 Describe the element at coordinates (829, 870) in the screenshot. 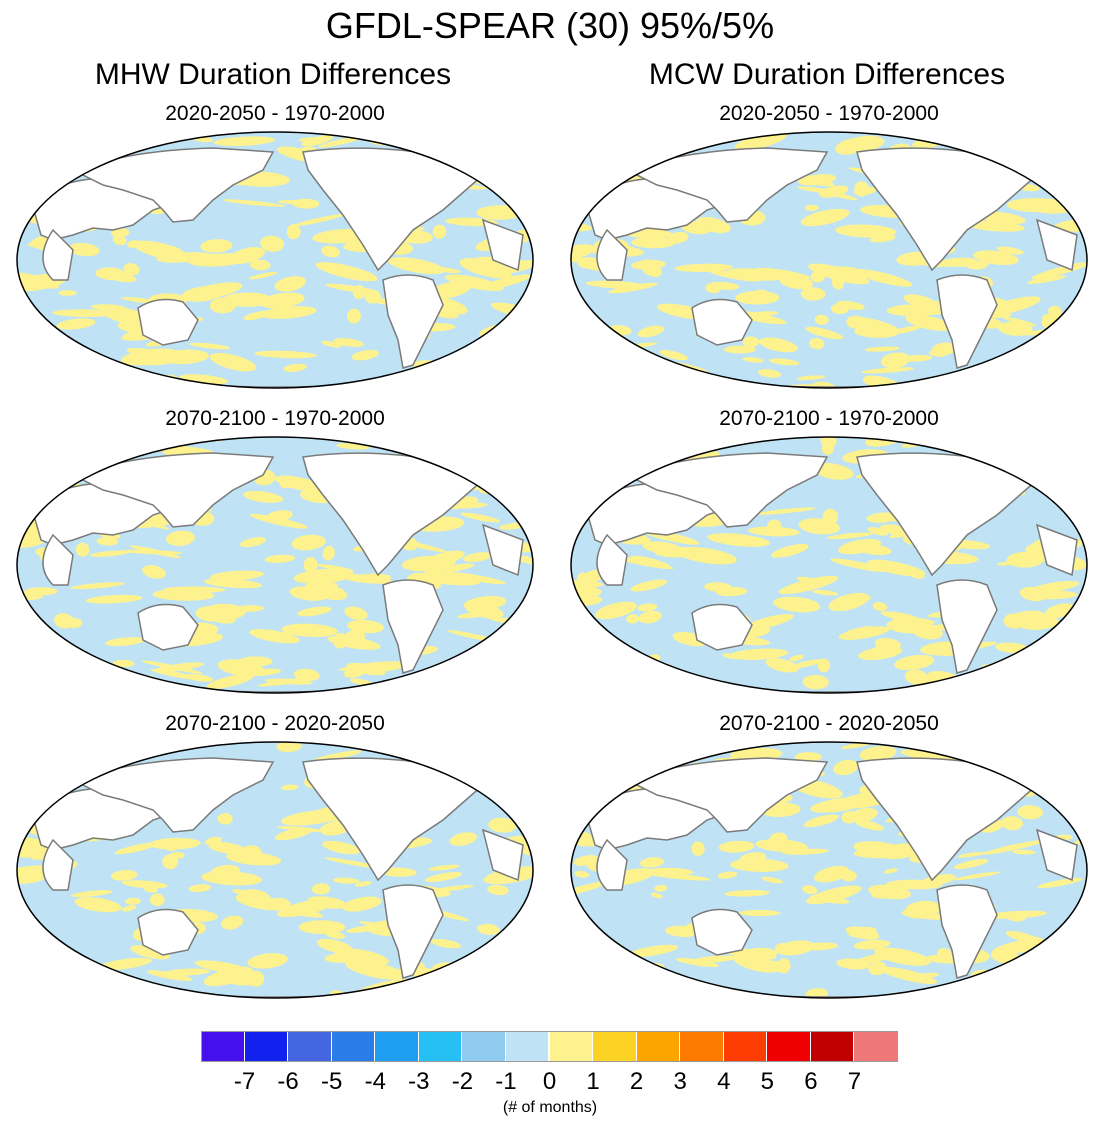

I see `map-border` at that location.